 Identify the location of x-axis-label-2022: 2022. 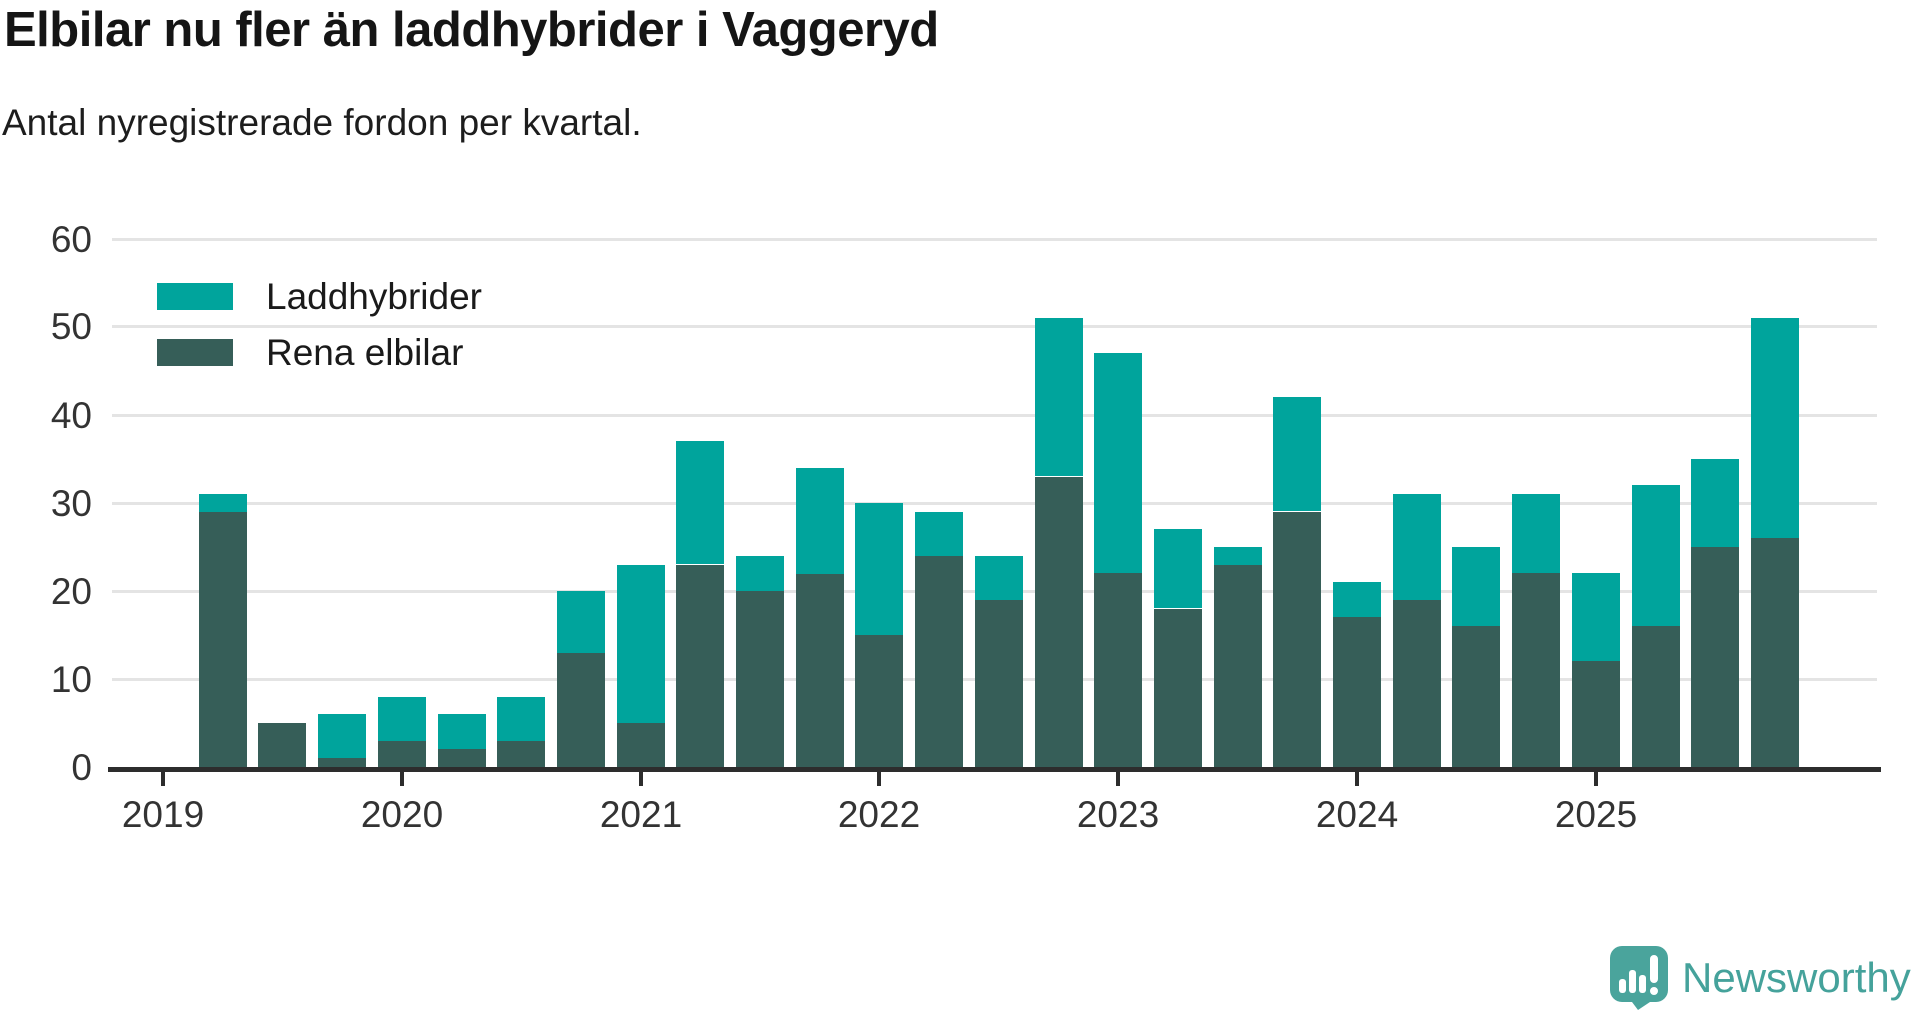
(879, 814).